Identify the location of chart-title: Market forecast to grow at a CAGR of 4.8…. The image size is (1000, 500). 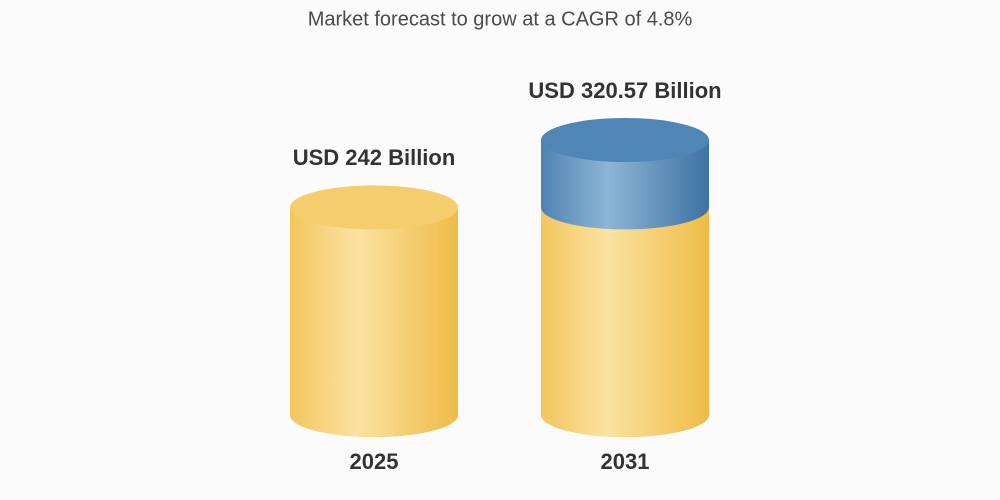
(500, 19).